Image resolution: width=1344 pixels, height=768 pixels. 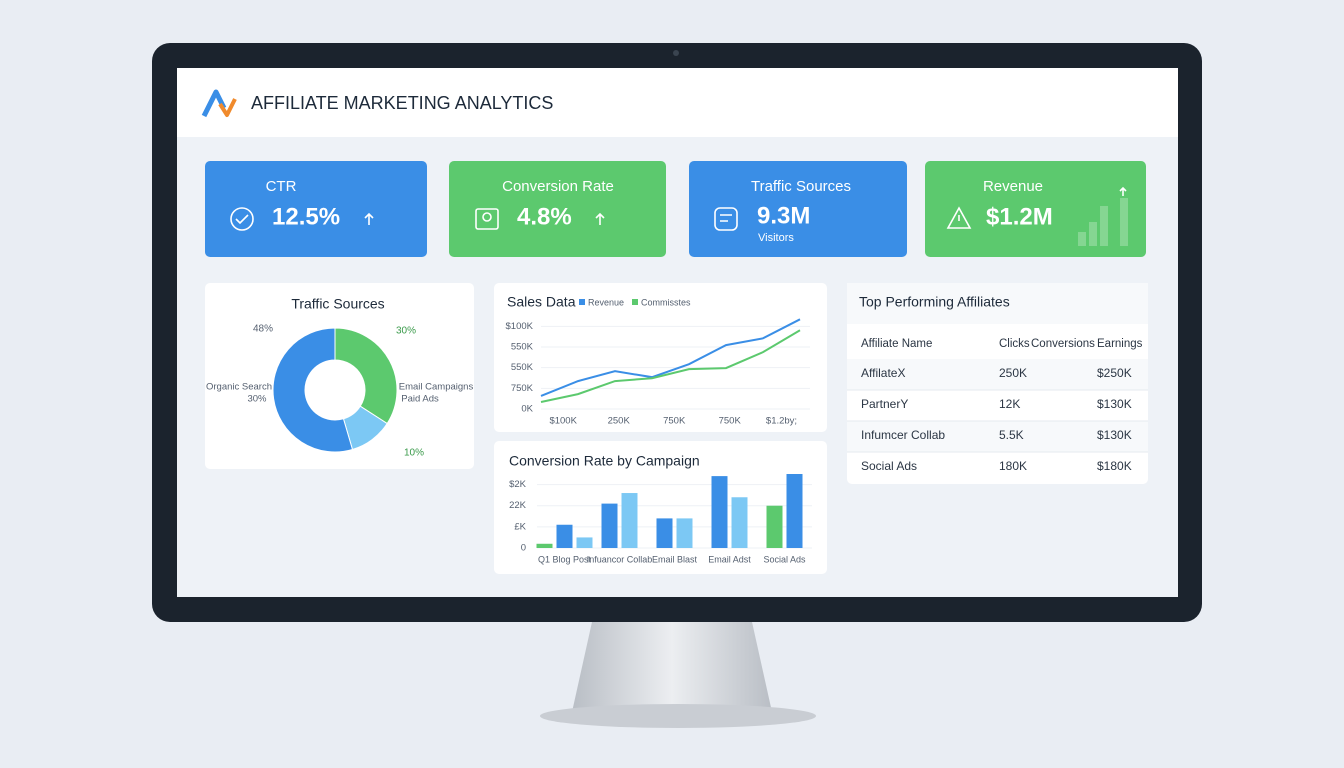 I want to click on table-cell: Social Ads, so click(x=889, y=466).